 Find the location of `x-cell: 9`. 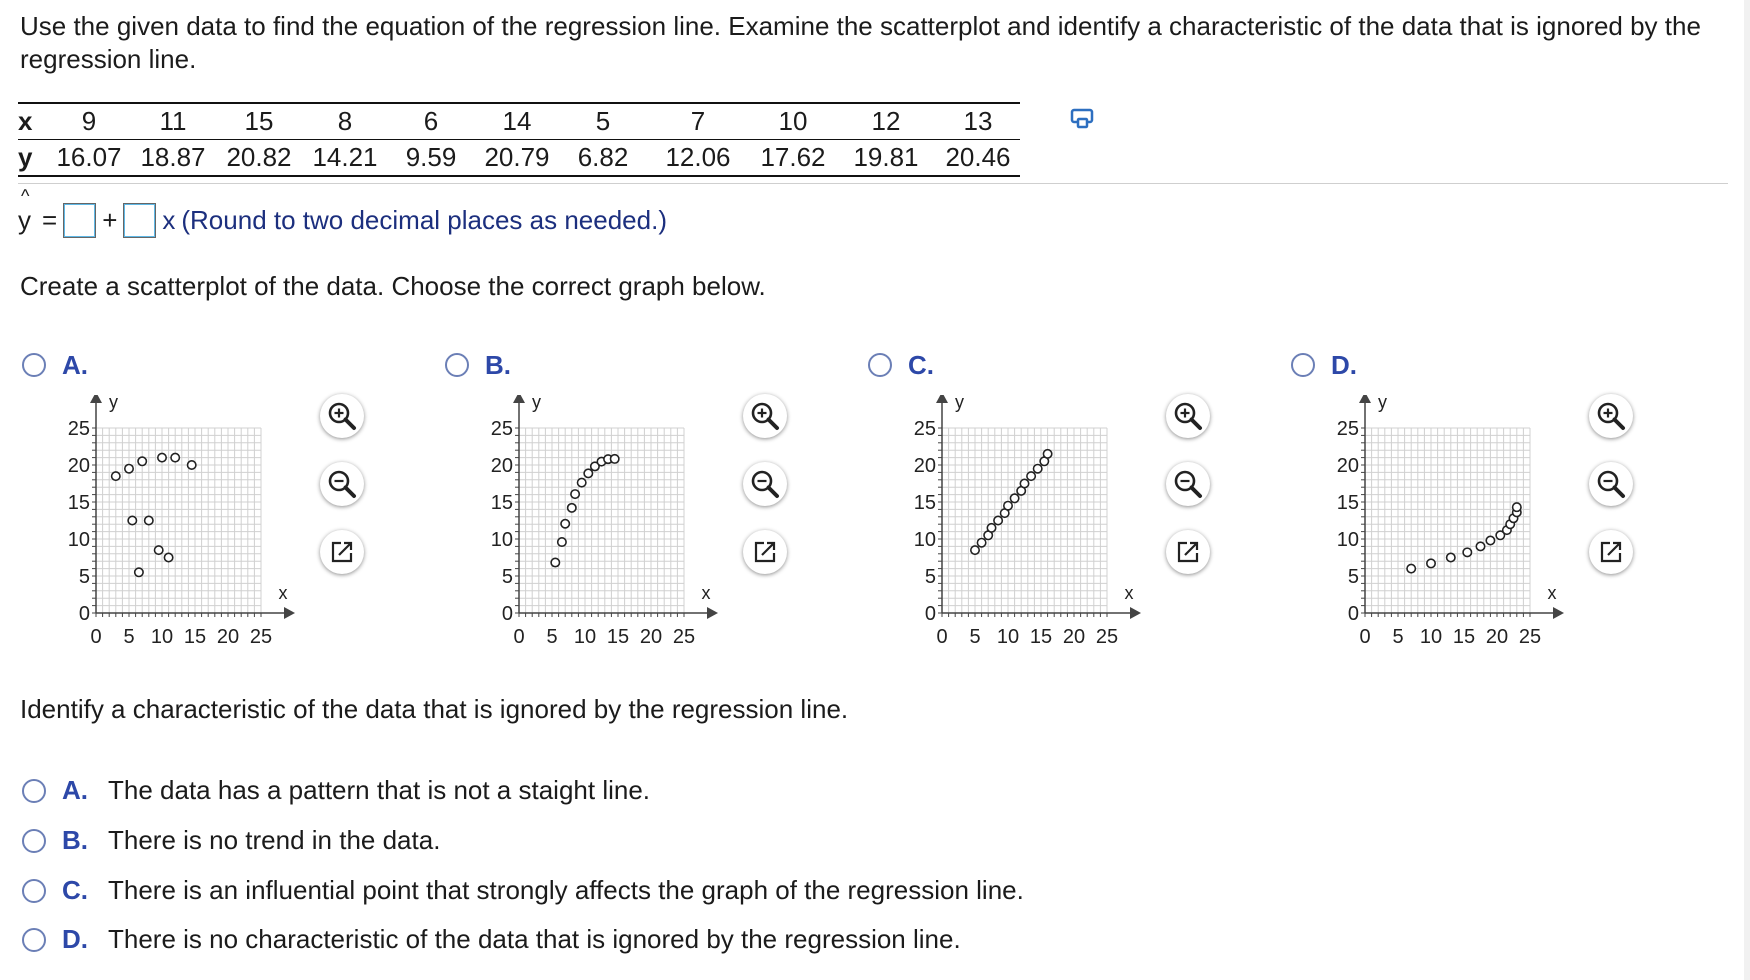

x-cell: 9 is located at coordinates (89, 121).